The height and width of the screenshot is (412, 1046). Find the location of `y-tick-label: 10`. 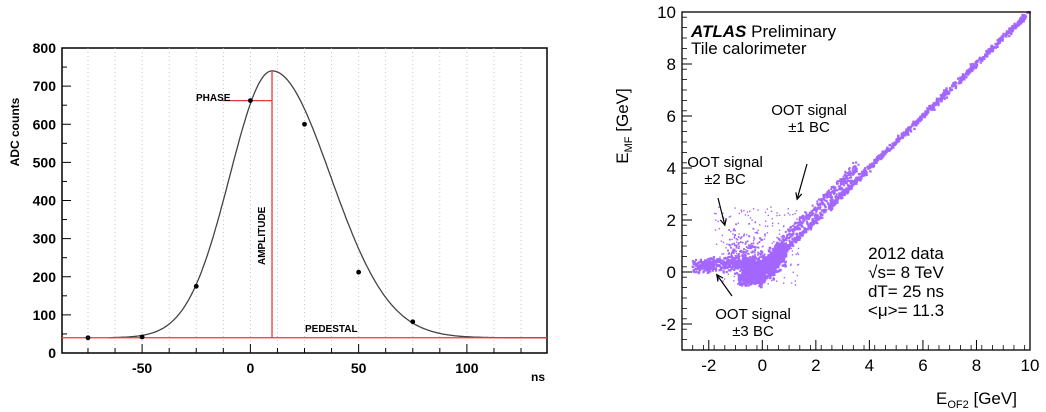

y-tick-label: 10 is located at coordinates (666, 12).